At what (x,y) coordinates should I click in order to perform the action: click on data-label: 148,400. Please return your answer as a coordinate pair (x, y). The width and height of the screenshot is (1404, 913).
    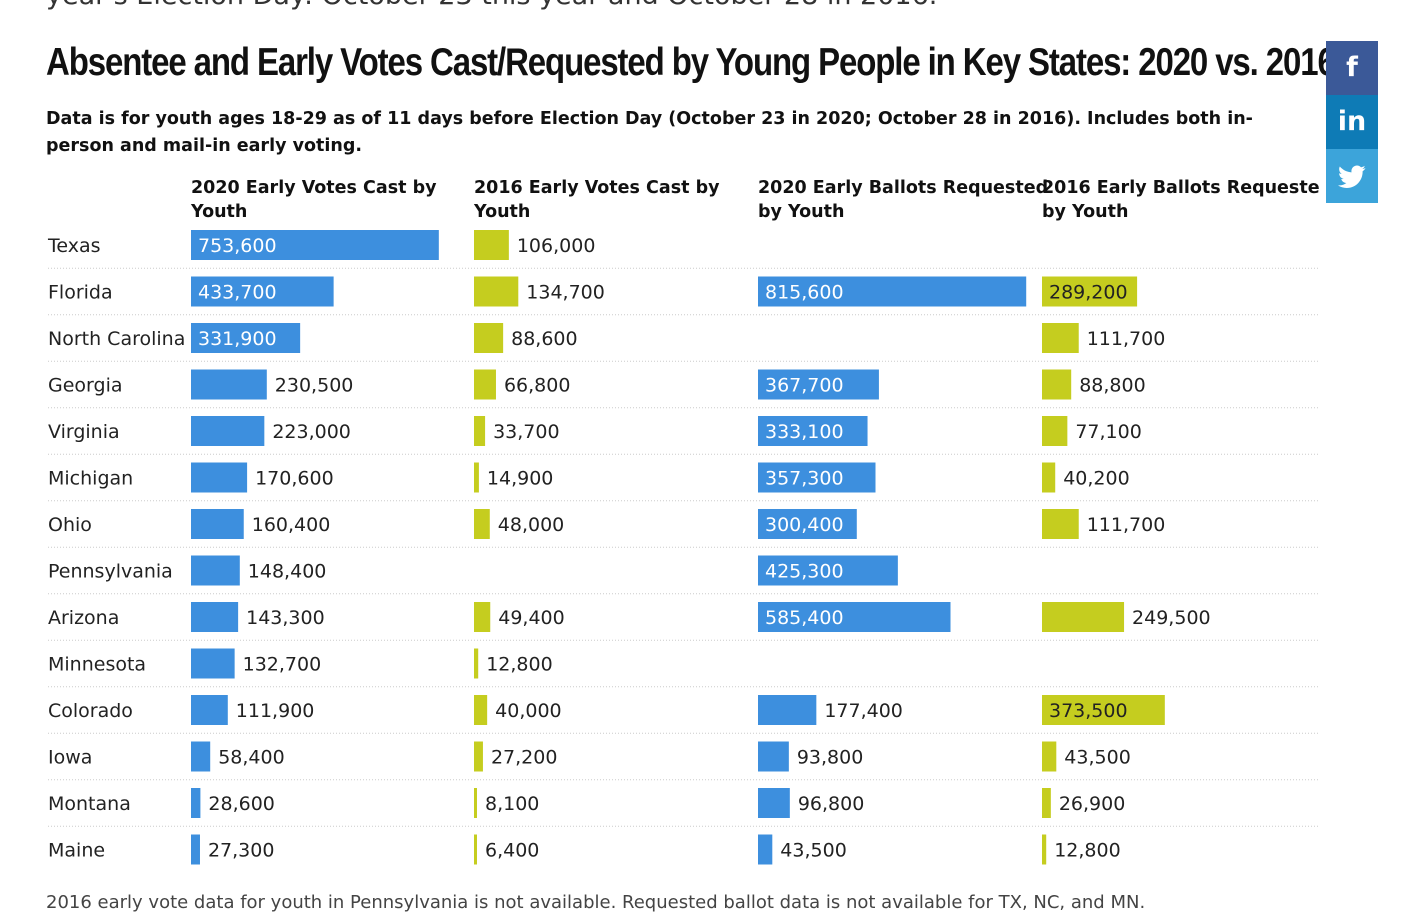
    Looking at the image, I should click on (287, 572).